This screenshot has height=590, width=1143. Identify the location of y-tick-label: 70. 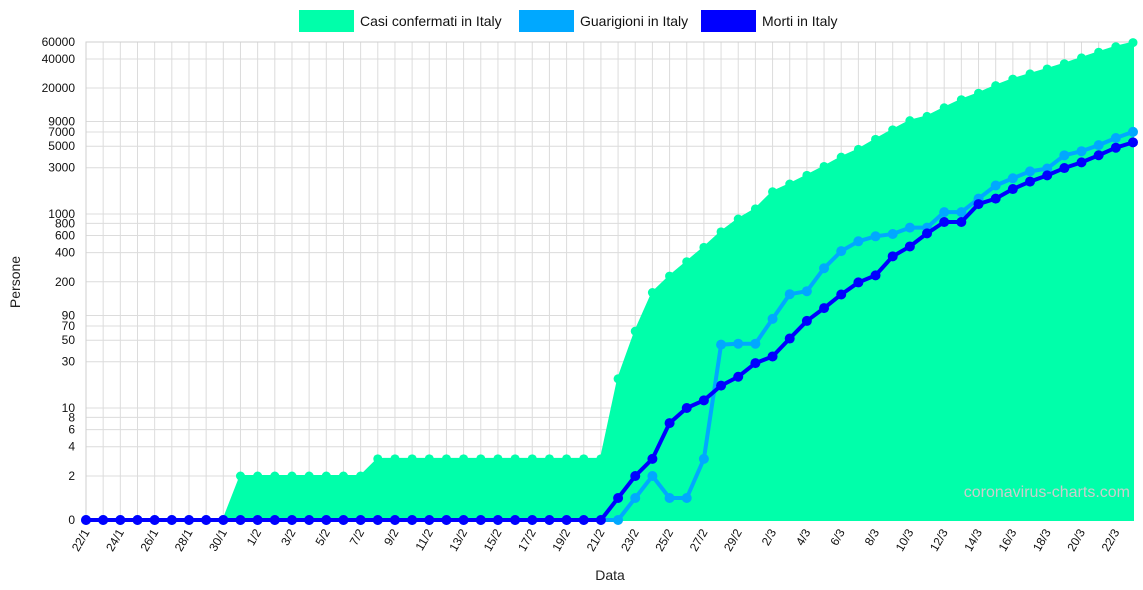
(69, 326).